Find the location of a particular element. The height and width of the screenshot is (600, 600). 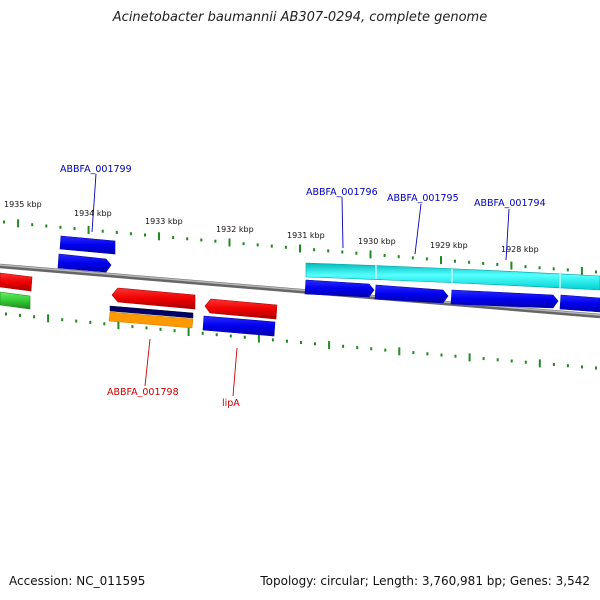

cds-feature is located at coordinates (452, 276).